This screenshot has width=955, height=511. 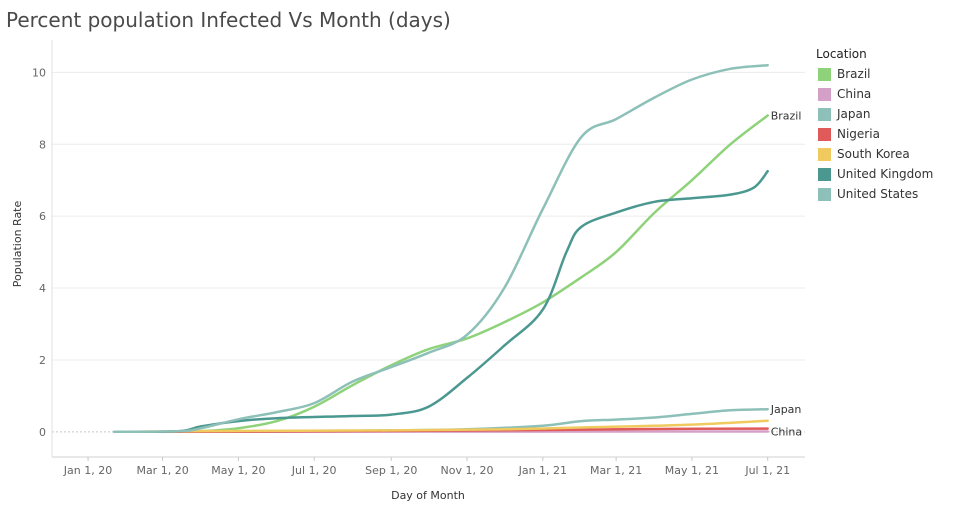 I want to click on legend-item-nigeria: Nigeria, so click(x=874, y=134).